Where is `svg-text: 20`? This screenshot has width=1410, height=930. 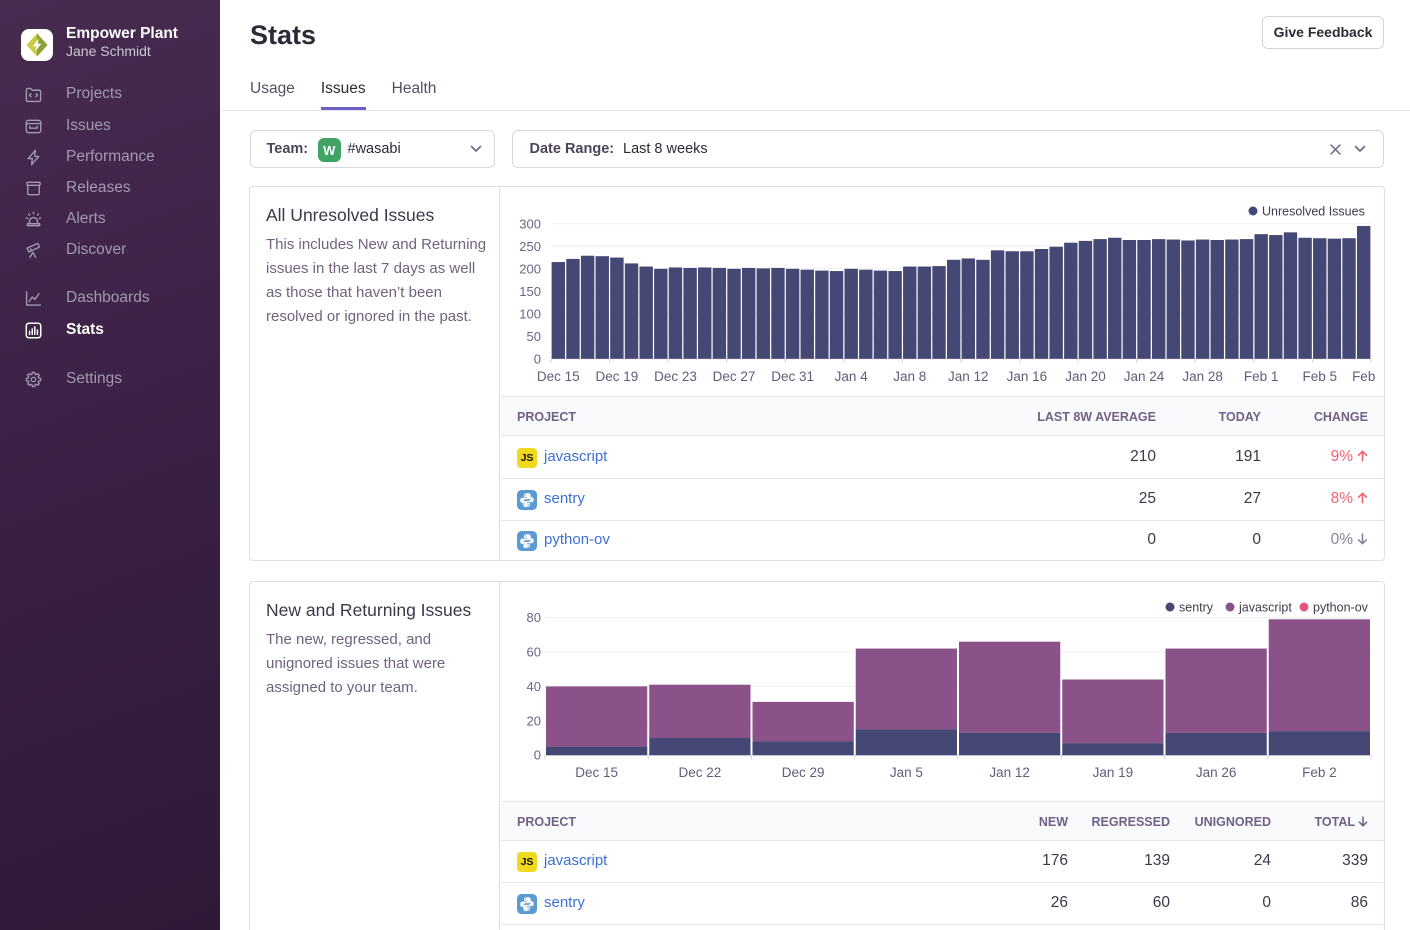 svg-text: 20 is located at coordinates (534, 720).